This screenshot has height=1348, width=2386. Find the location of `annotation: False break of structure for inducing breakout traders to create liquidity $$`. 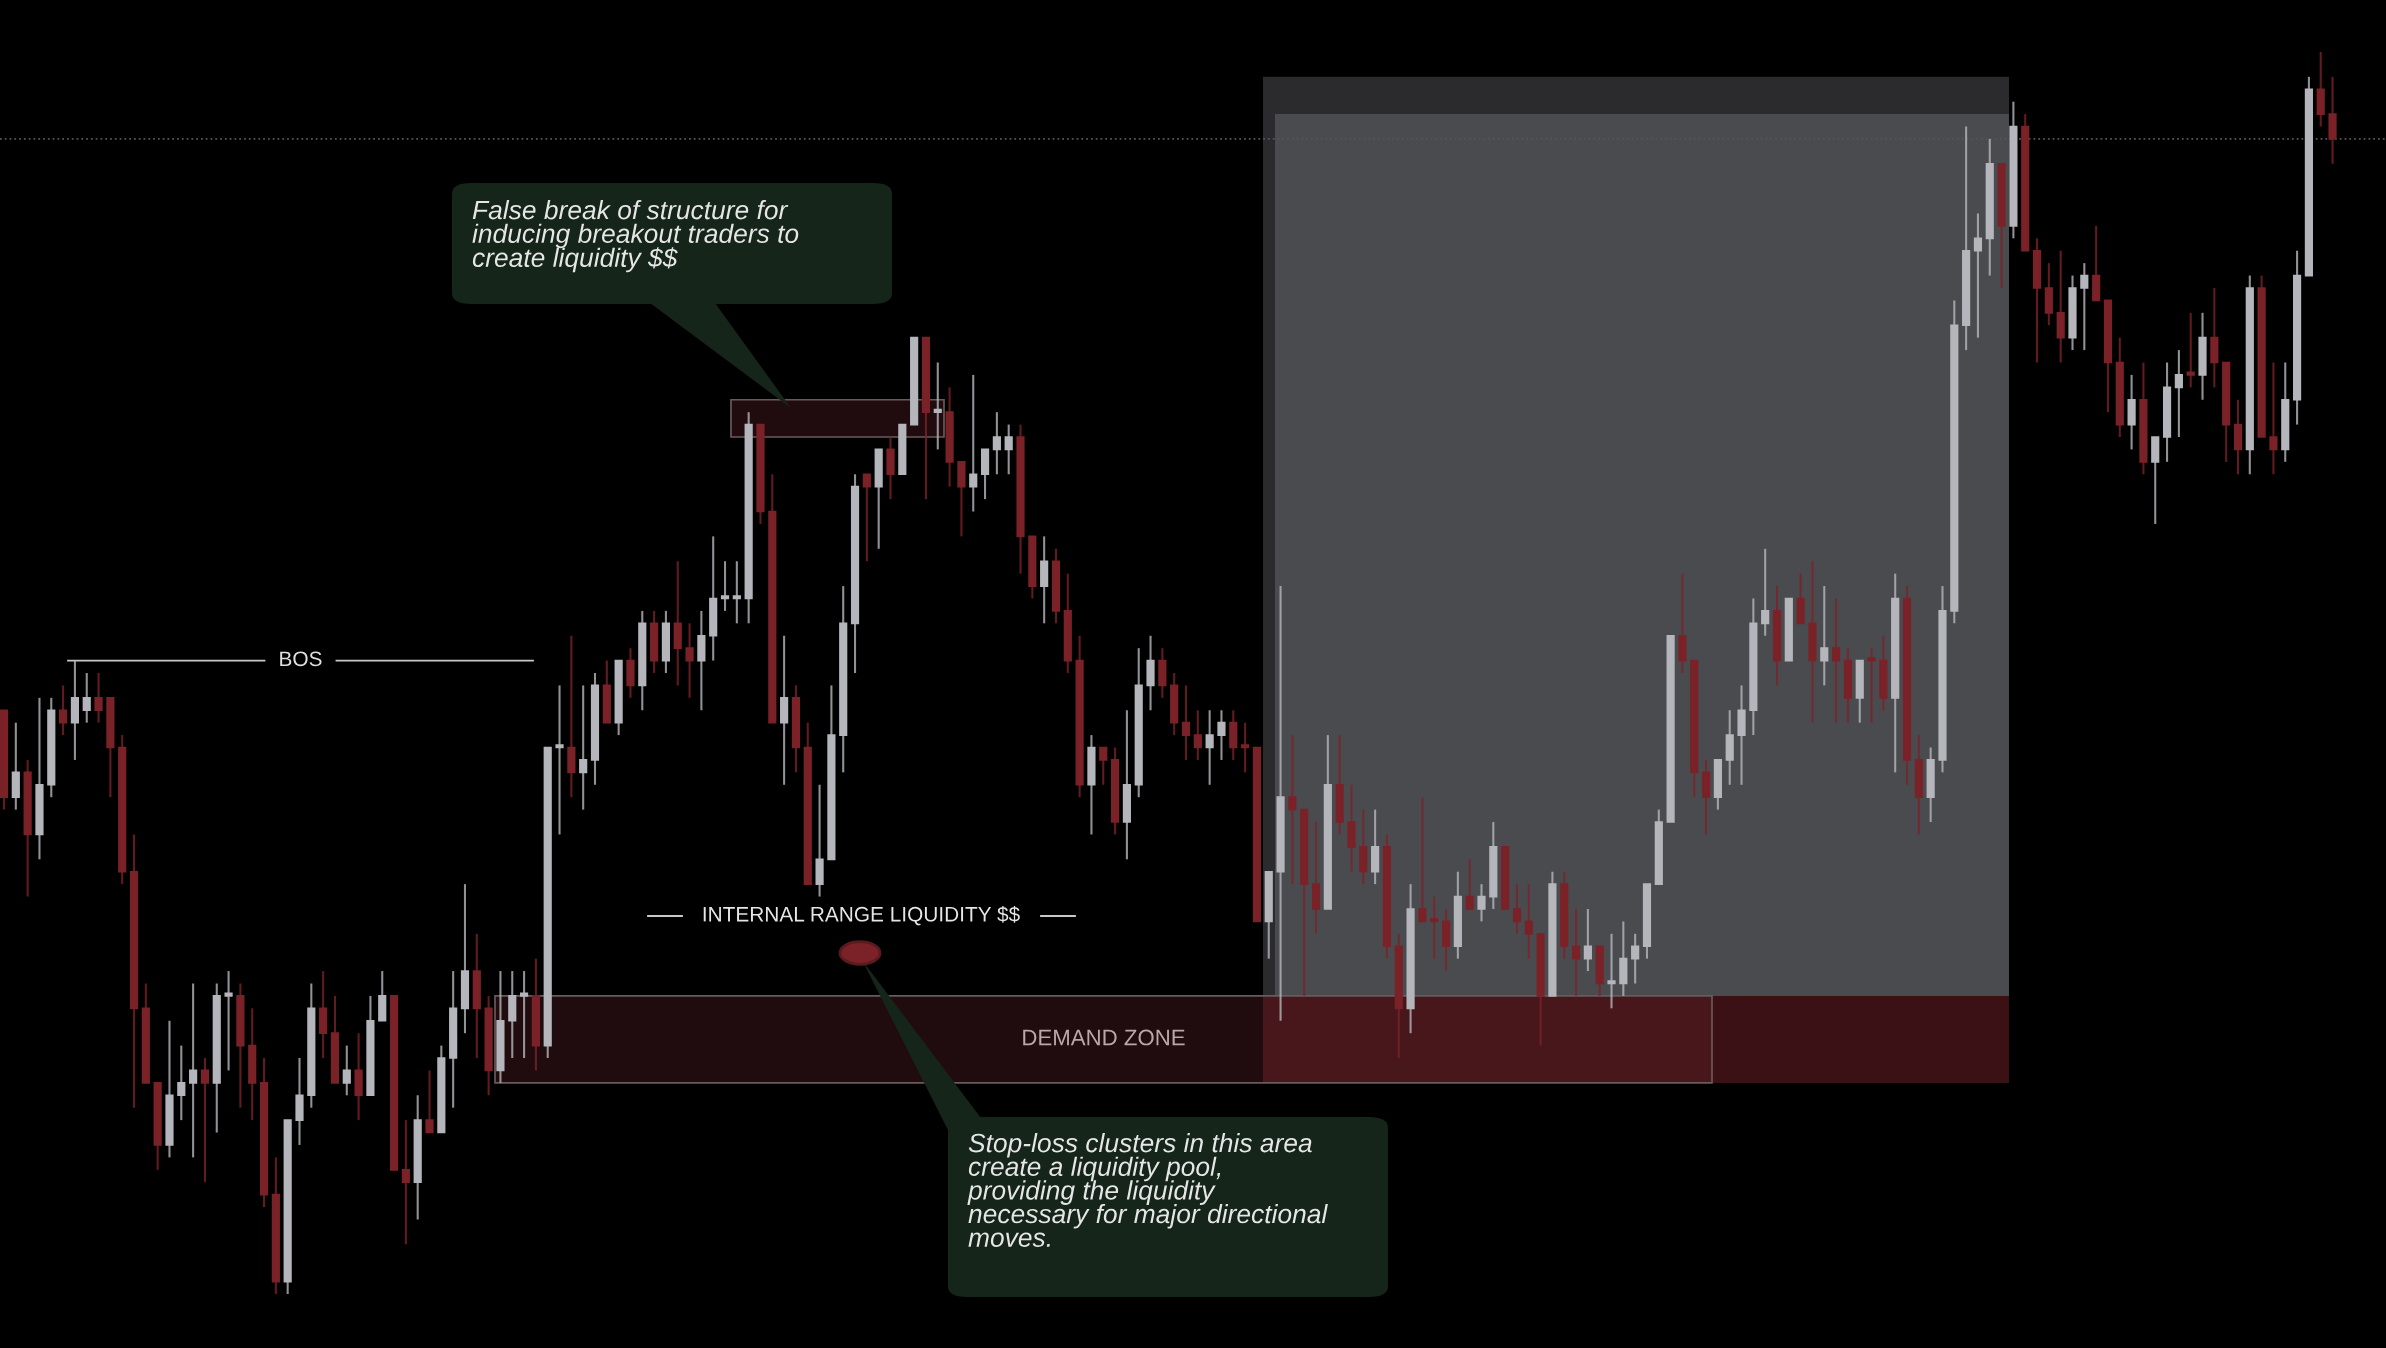

annotation: False break of structure for inducing breakout traders to create liquidity $$ is located at coordinates (635, 236).